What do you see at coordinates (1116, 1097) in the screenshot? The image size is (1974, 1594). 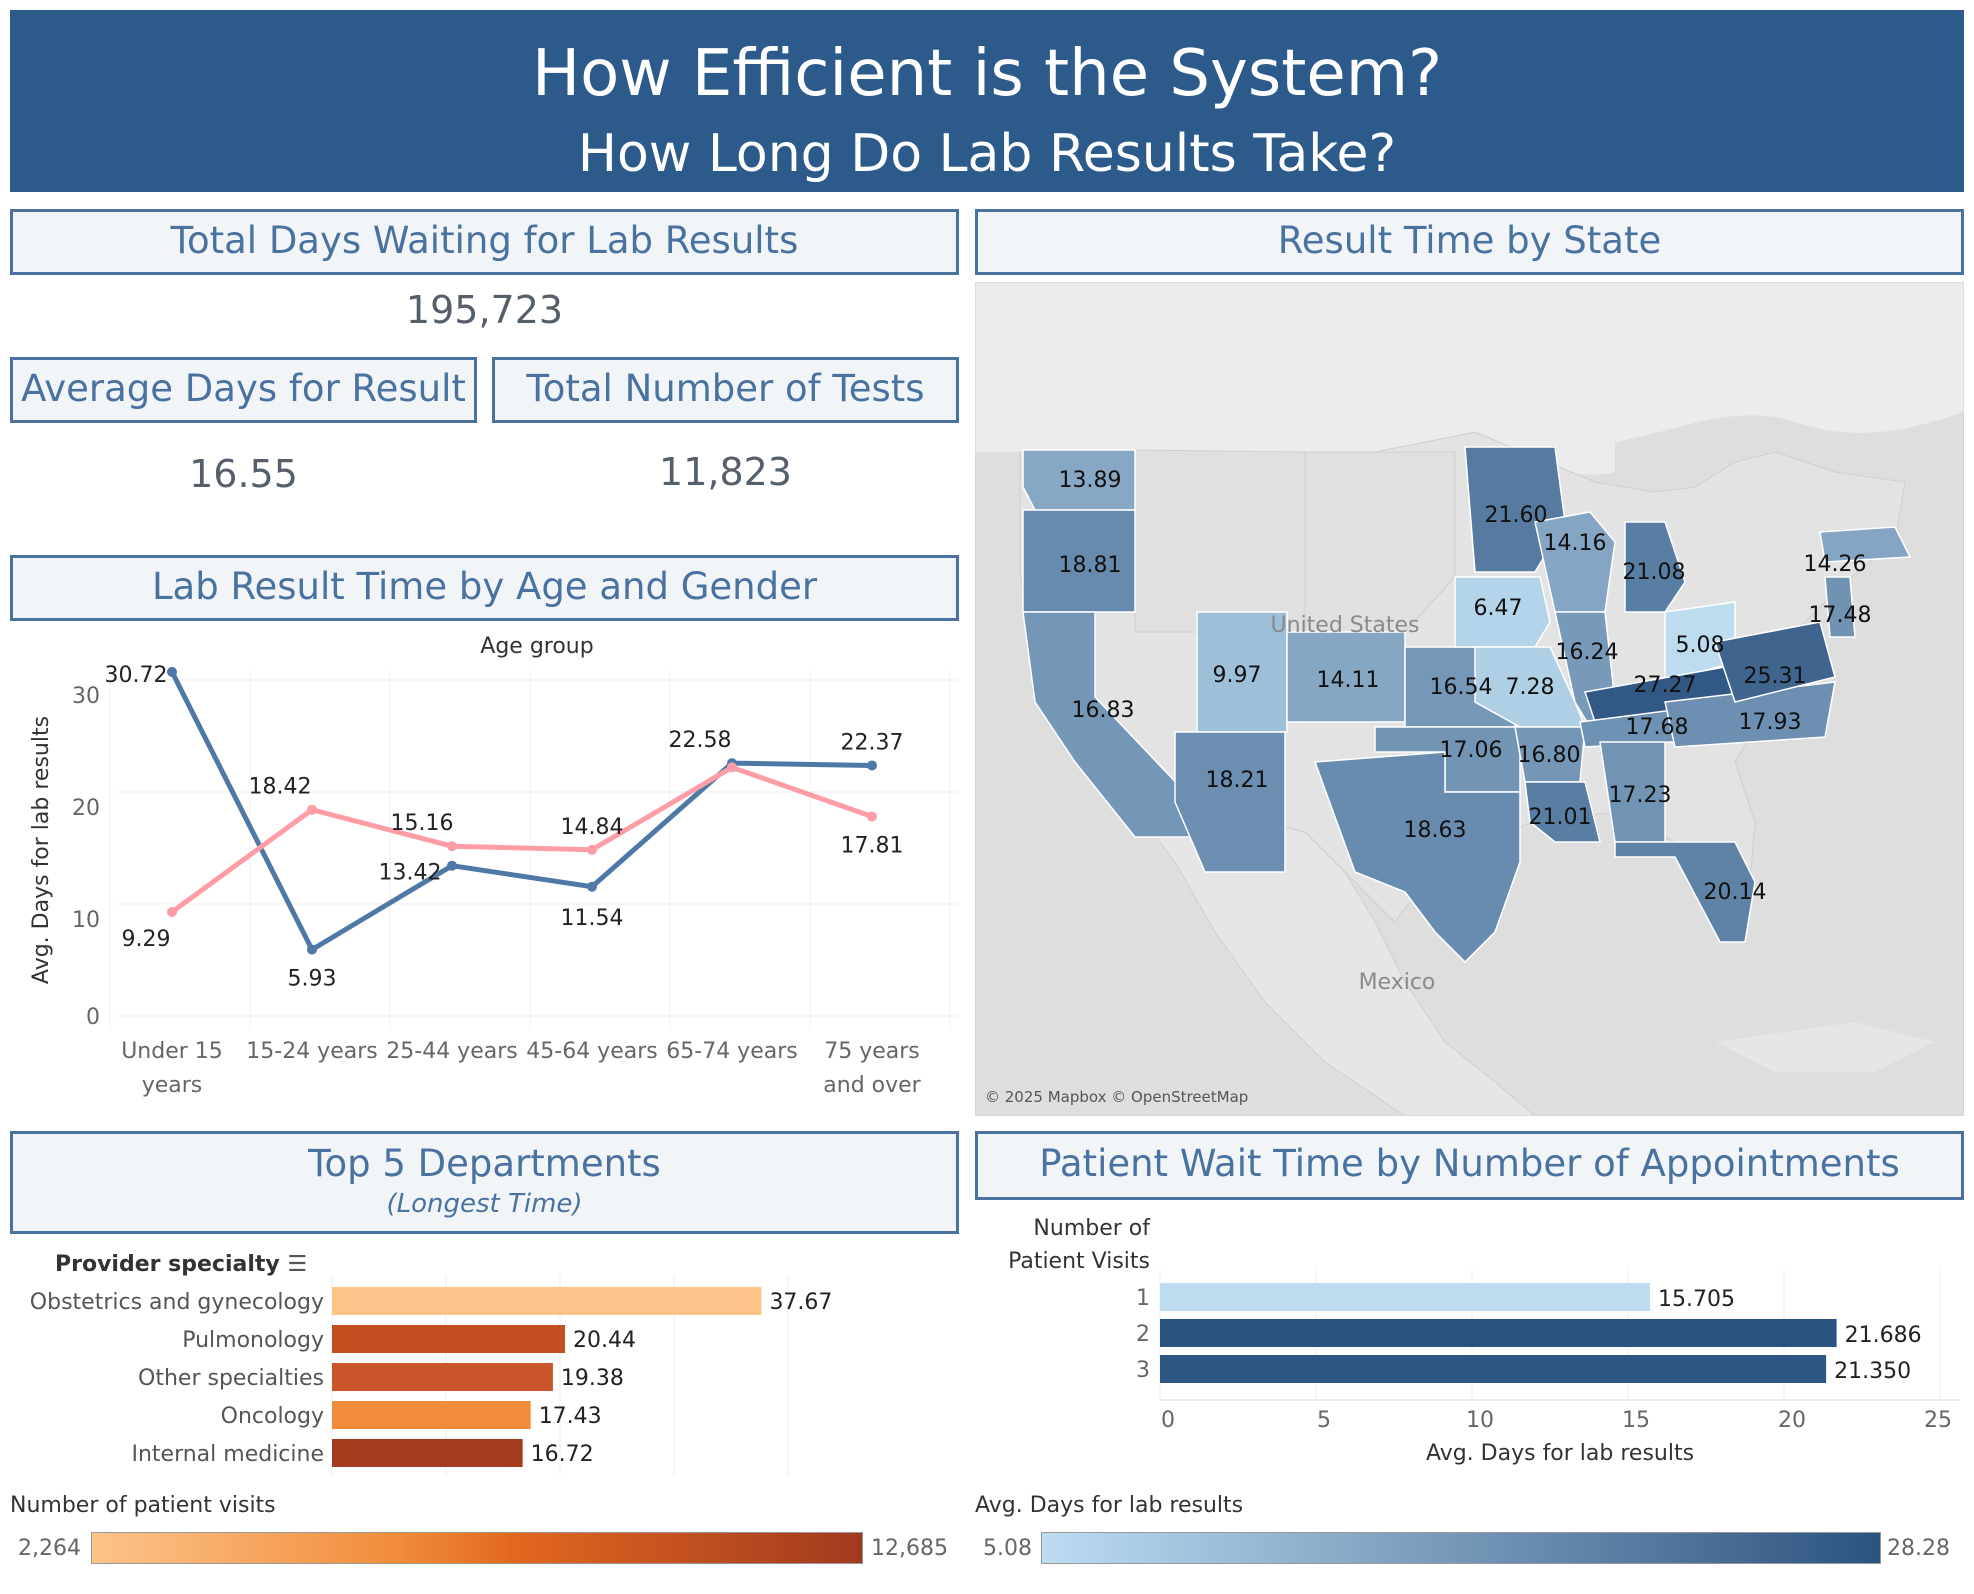 I see `map-attribution: © 2025 Mapbox © OpenStreetMap` at bounding box center [1116, 1097].